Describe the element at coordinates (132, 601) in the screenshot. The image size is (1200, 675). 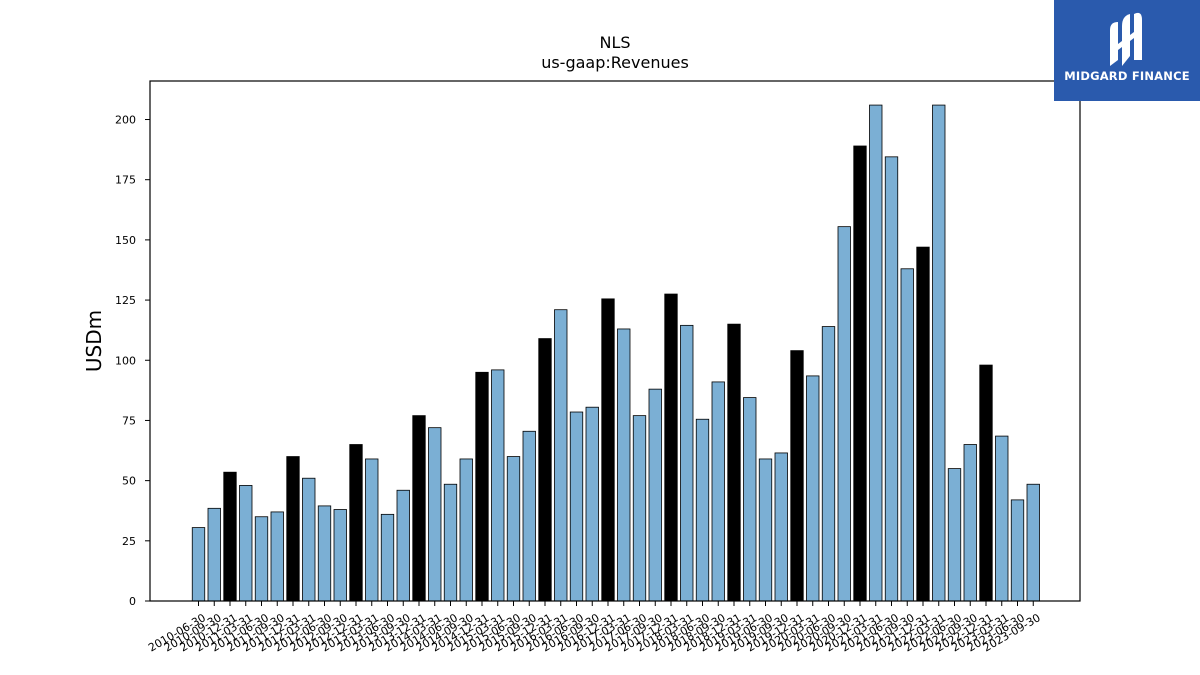
I see `y-tick-label: 0` at that location.